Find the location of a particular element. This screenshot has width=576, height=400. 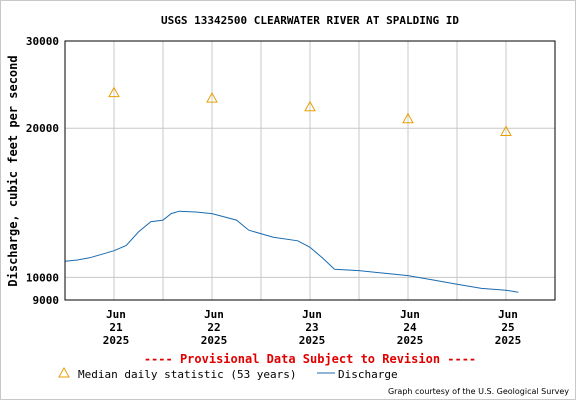

x-tick-label: 24 is located at coordinates (410, 327).